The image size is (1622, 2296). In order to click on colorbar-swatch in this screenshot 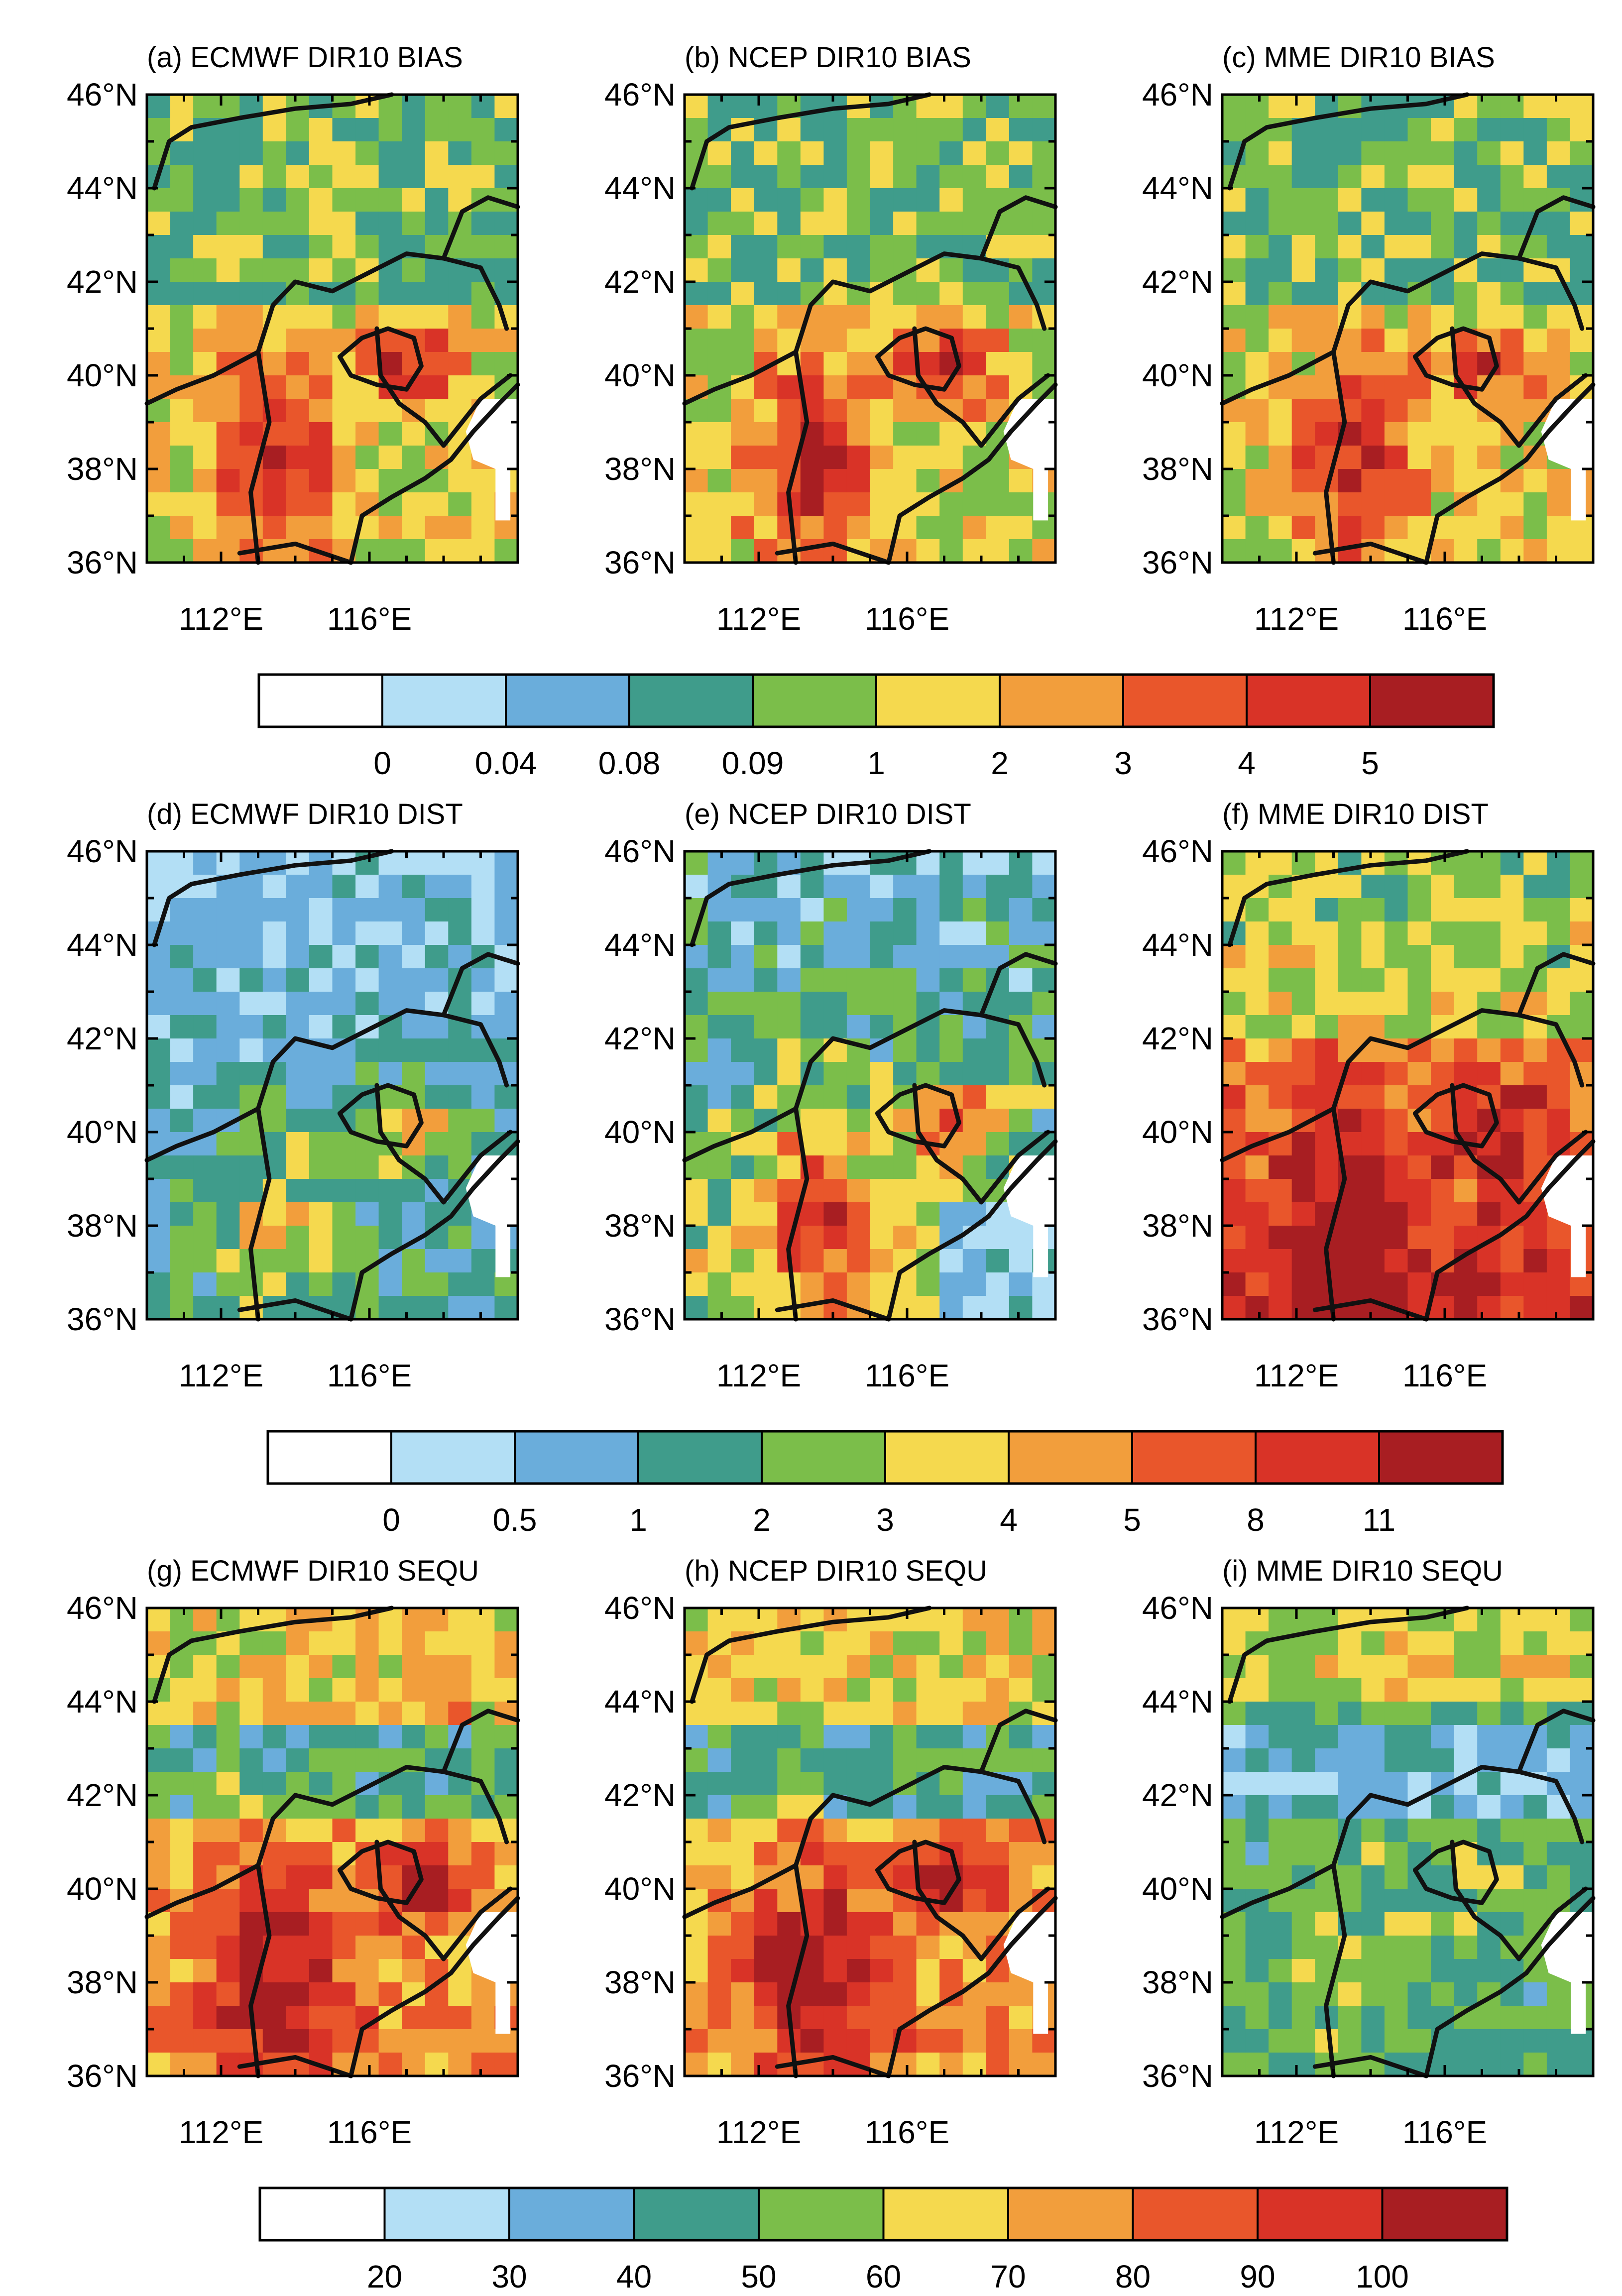, I will do `click(1317, 1457)`.